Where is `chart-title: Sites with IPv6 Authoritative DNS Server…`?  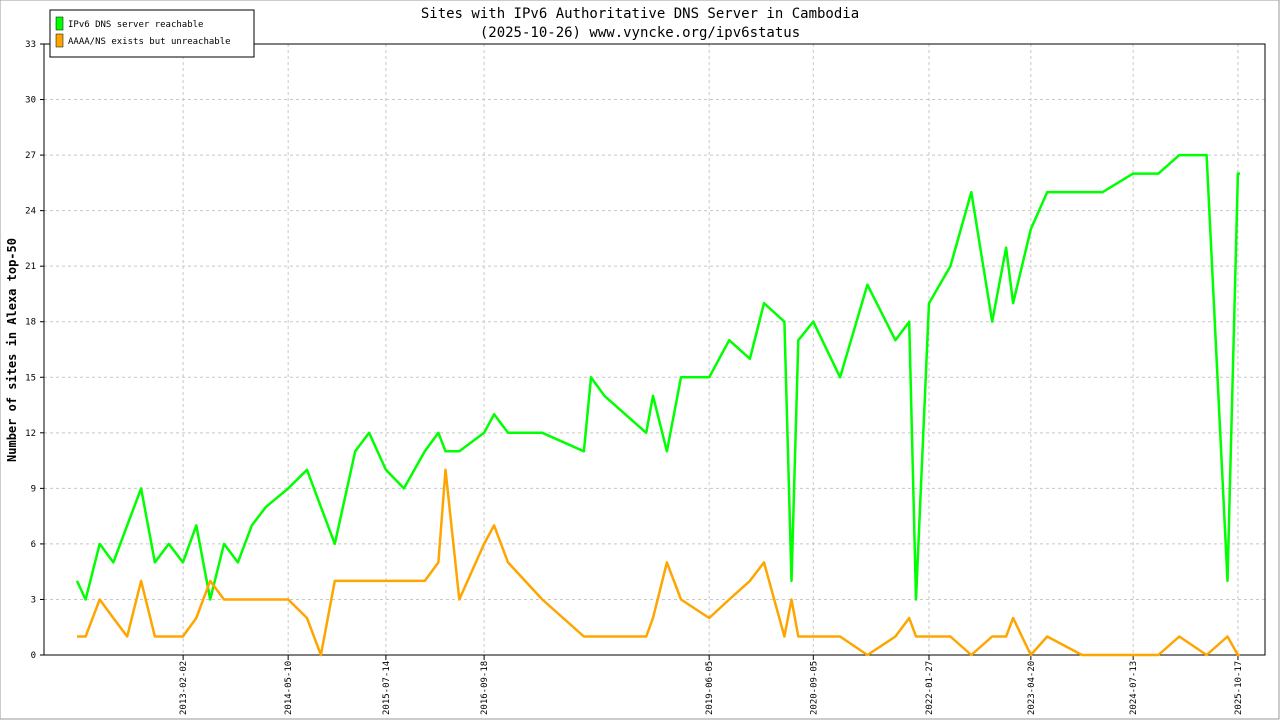
chart-title: Sites with IPv6 Authoritative DNS Server… is located at coordinates (640, 14).